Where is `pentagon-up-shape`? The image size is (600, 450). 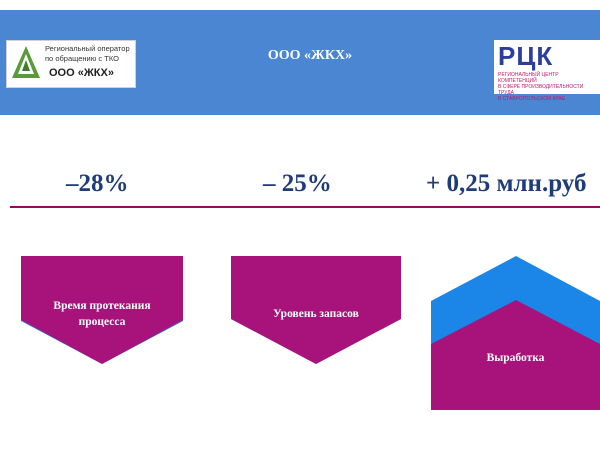 pentagon-up-shape is located at coordinates (515, 333).